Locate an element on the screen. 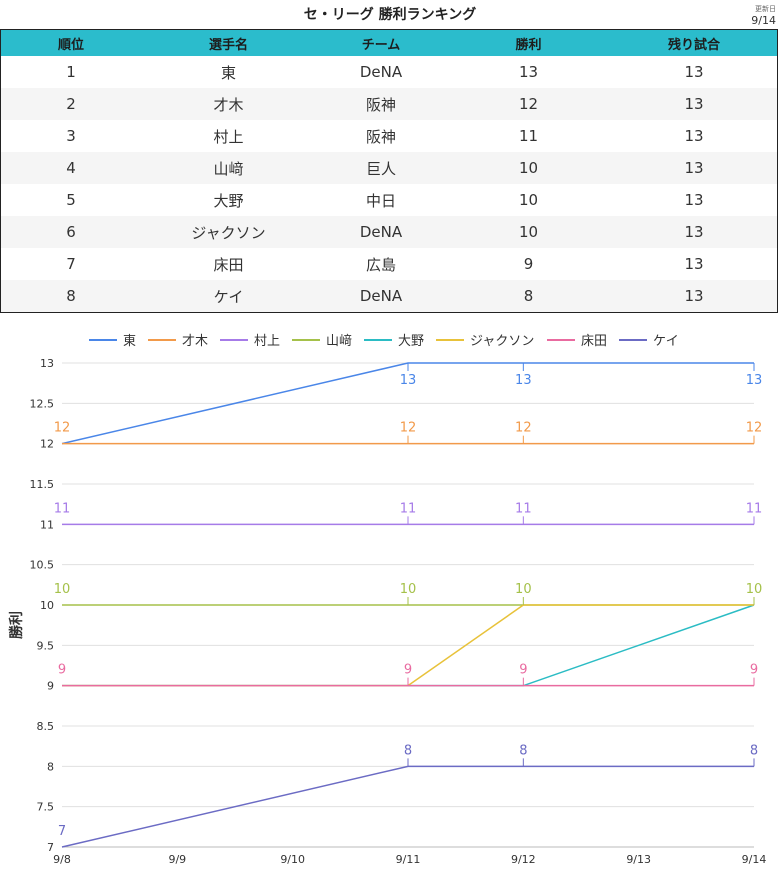 The width and height of the screenshot is (780, 878). table-row: 1 東 DeNA 13 13 is located at coordinates (389, 72).